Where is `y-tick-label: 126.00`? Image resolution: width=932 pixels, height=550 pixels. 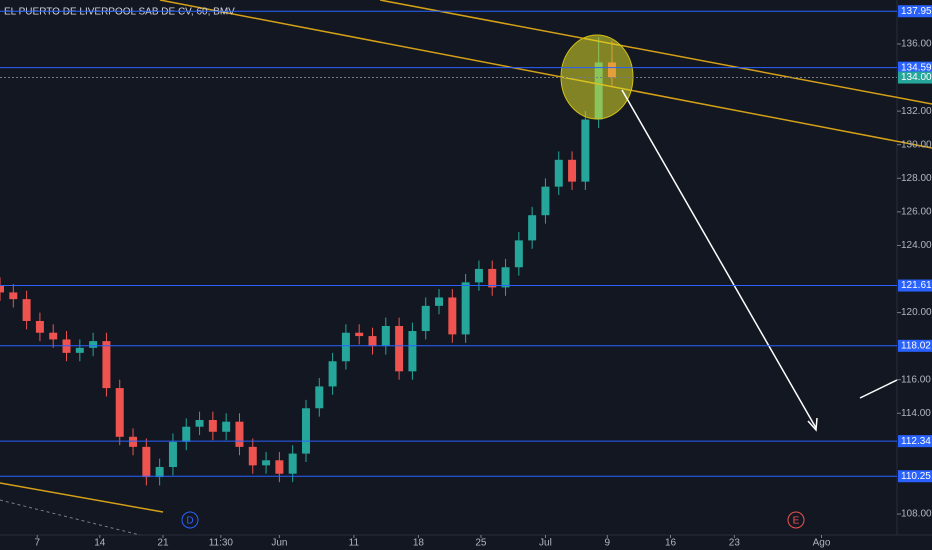 y-tick-label: 126.00 is located at coordinates (916, 211).